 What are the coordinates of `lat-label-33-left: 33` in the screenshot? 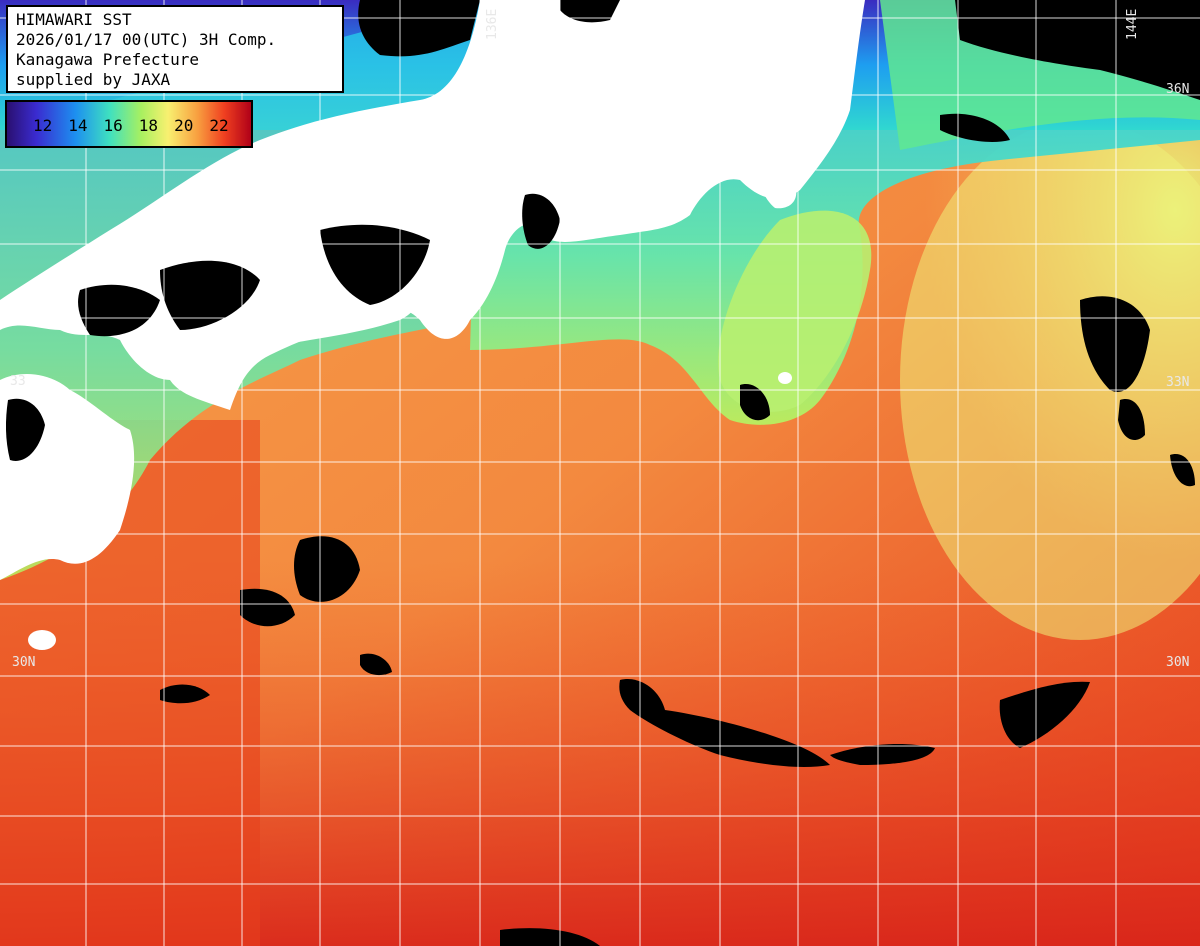 It's located at (18, 381).